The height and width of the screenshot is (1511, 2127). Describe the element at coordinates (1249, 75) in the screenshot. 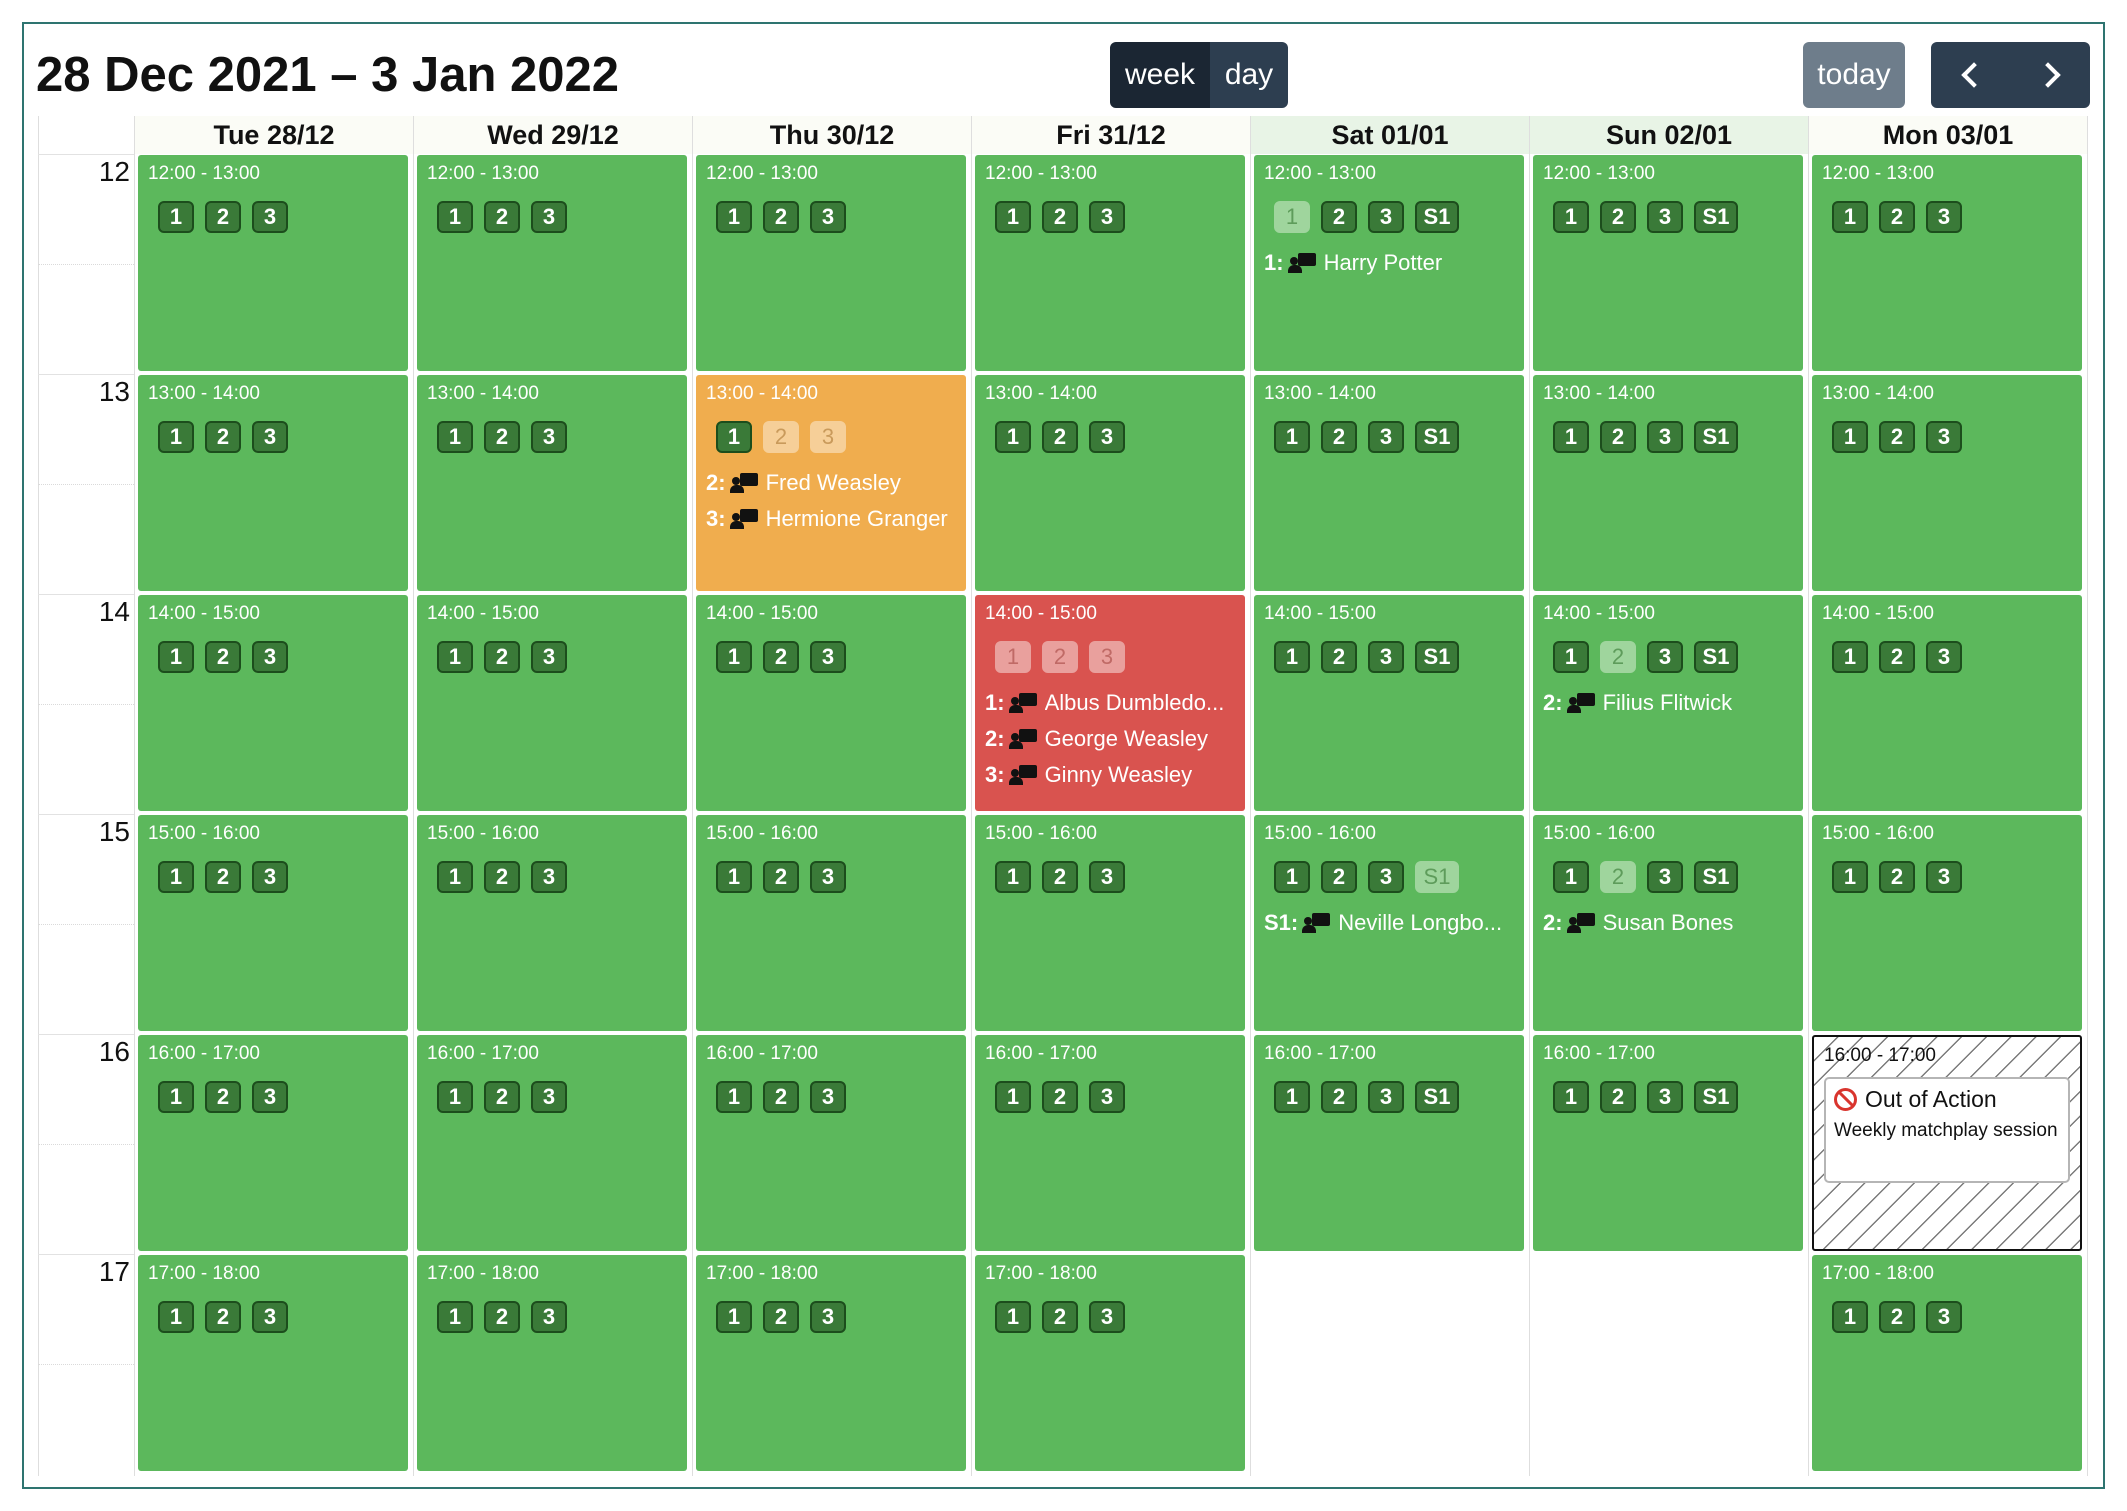

I see `day-view-button: day` at that location.